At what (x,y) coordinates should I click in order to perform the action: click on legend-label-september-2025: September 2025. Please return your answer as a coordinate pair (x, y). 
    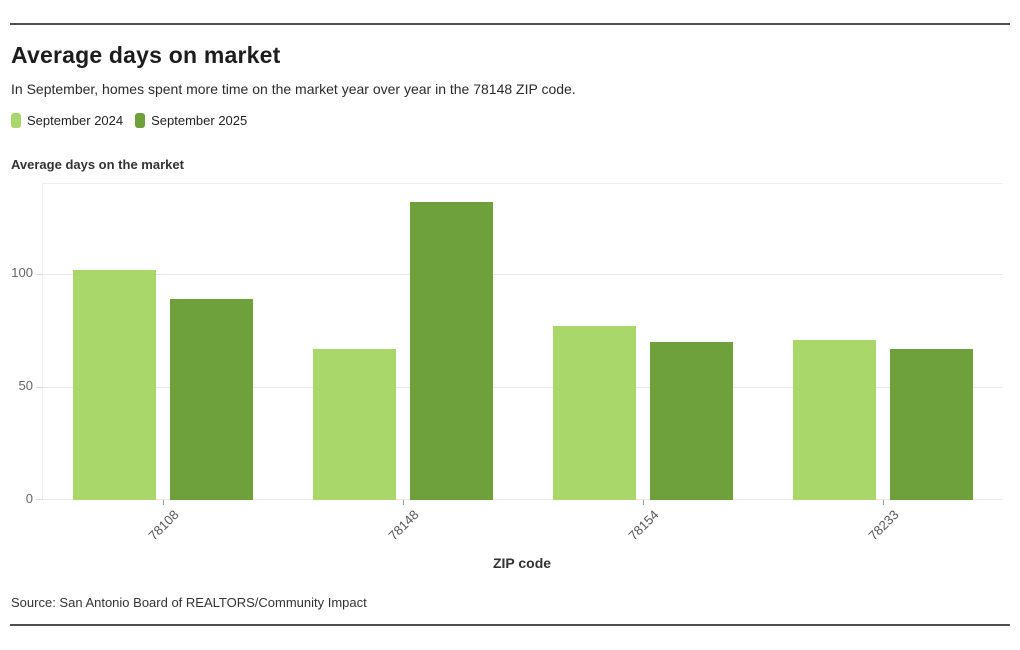
    Looking at the image, I should click on (199, 120).